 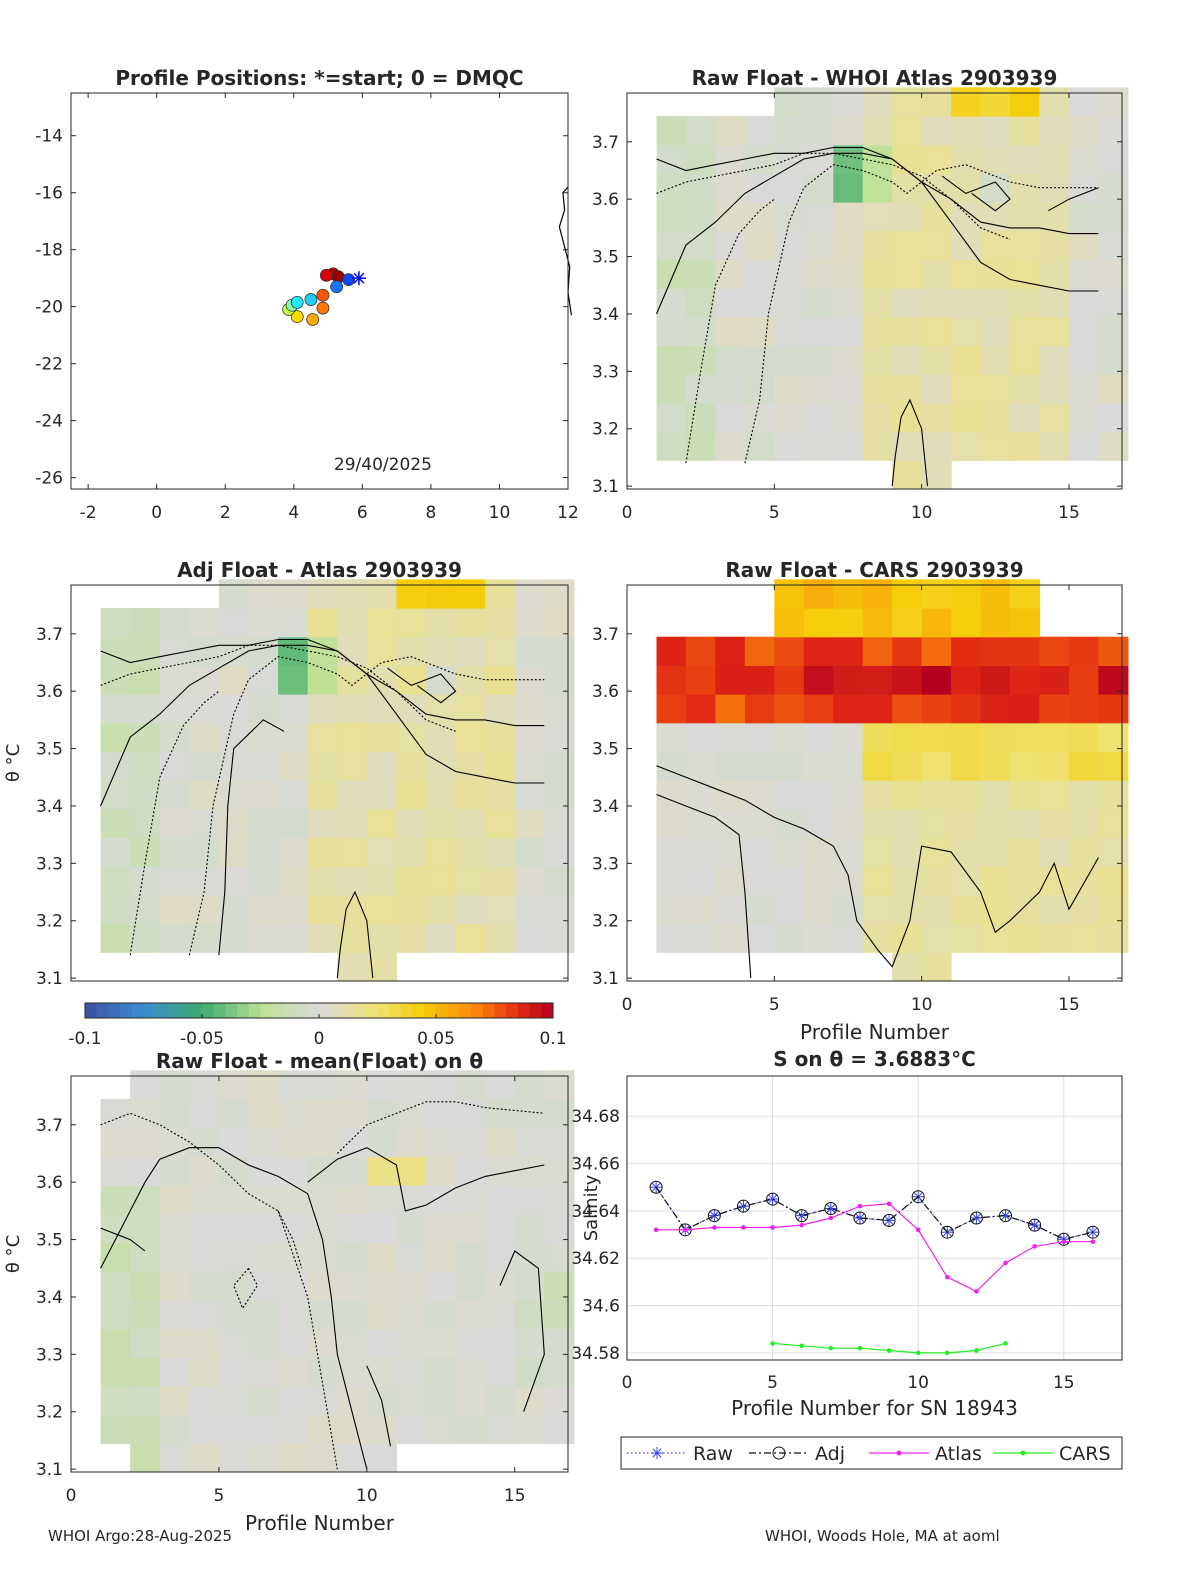 I want to click on salinity-xtick-label: 15, so click(x=1064, y=1383).